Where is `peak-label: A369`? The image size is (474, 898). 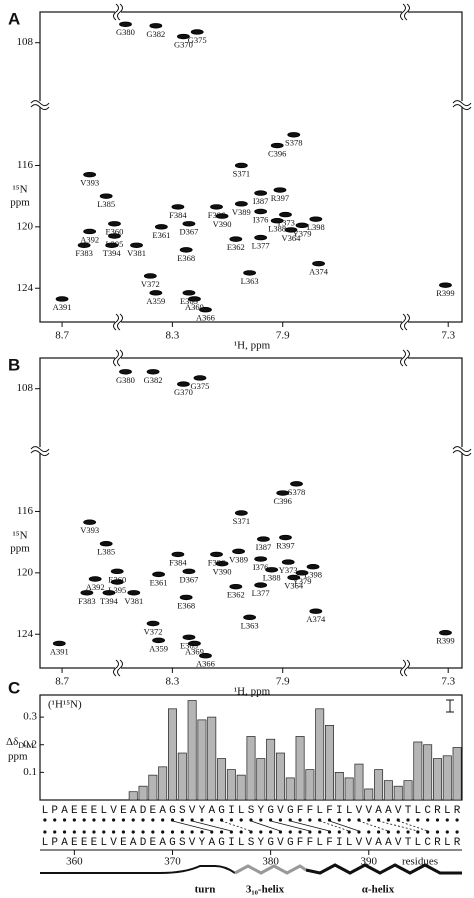
peak-label: A369 is located at coordinates (194, 651).